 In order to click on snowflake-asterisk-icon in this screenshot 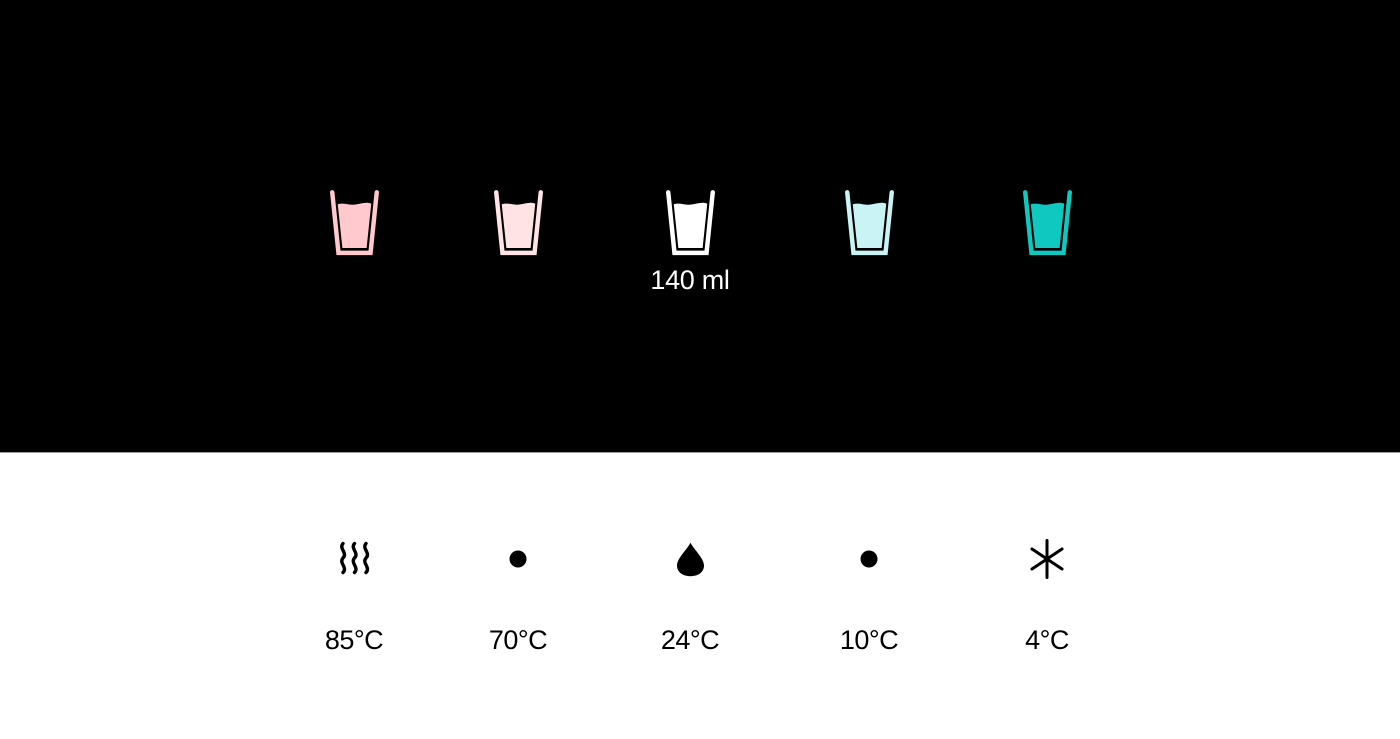, I will do `click(1047, 559)`.